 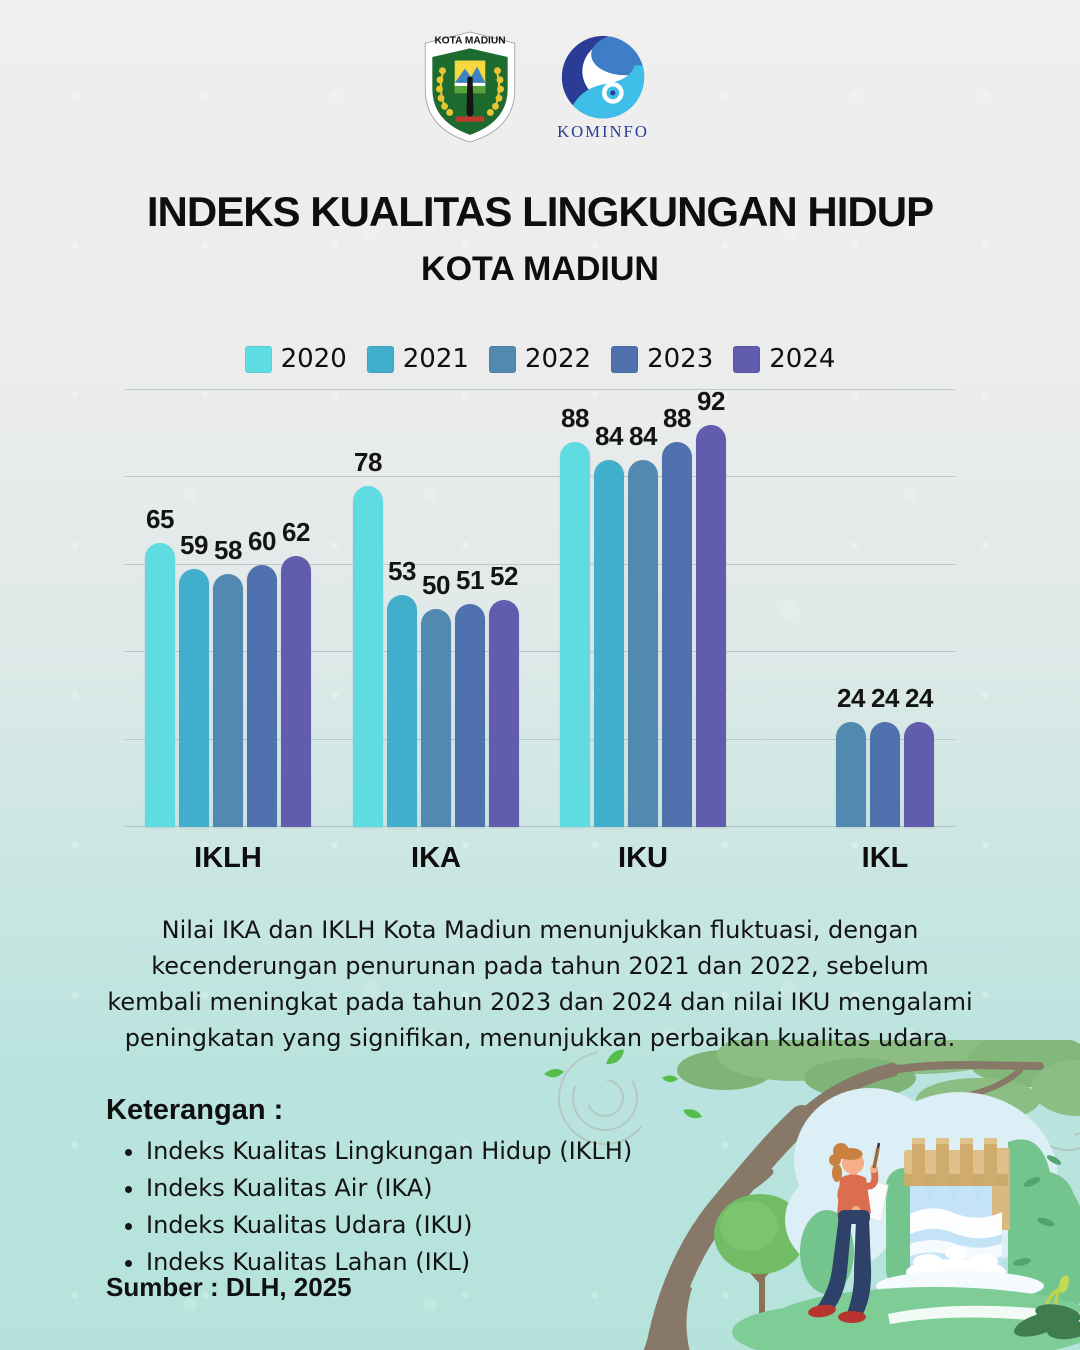 I want to click on bar-ika-2020, so click(x=368, y=656).